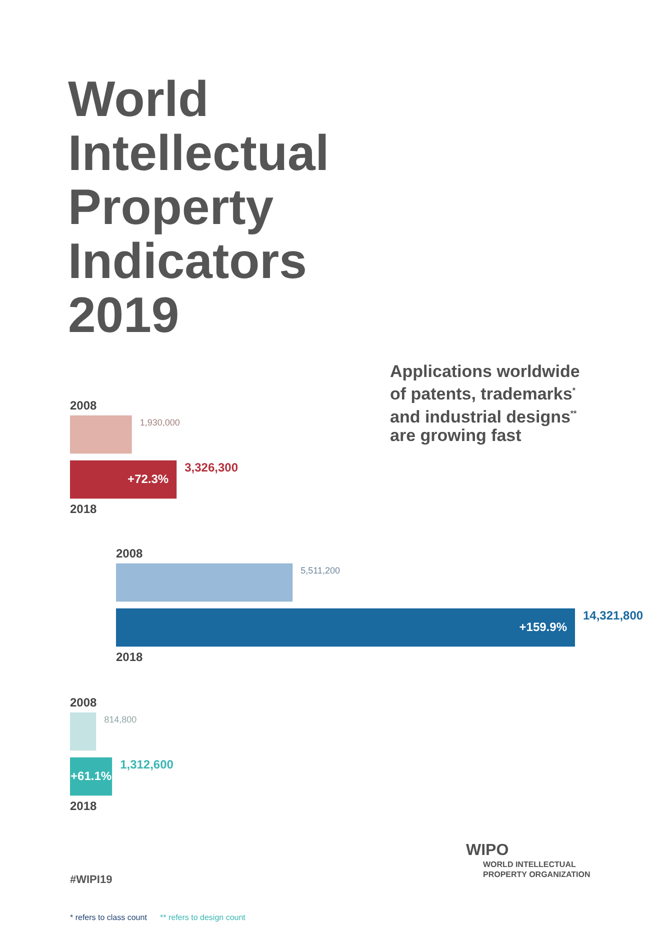 The width and height of the screenshot is (672, 951). I want to click on text: WIPO, so click(487, 851).